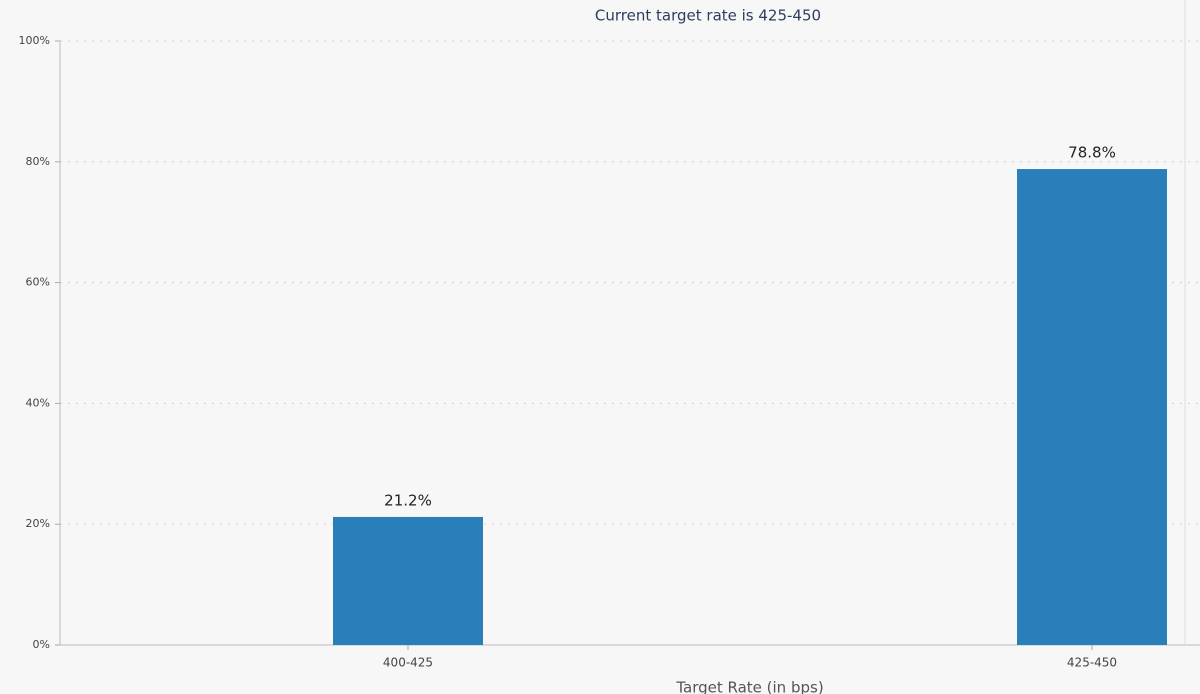 The height and width of the screenshot is (694, 1200). Describe the element at coordinates (1092, 153) in the screenshot. I see `value-label: 78.8%` at that location.